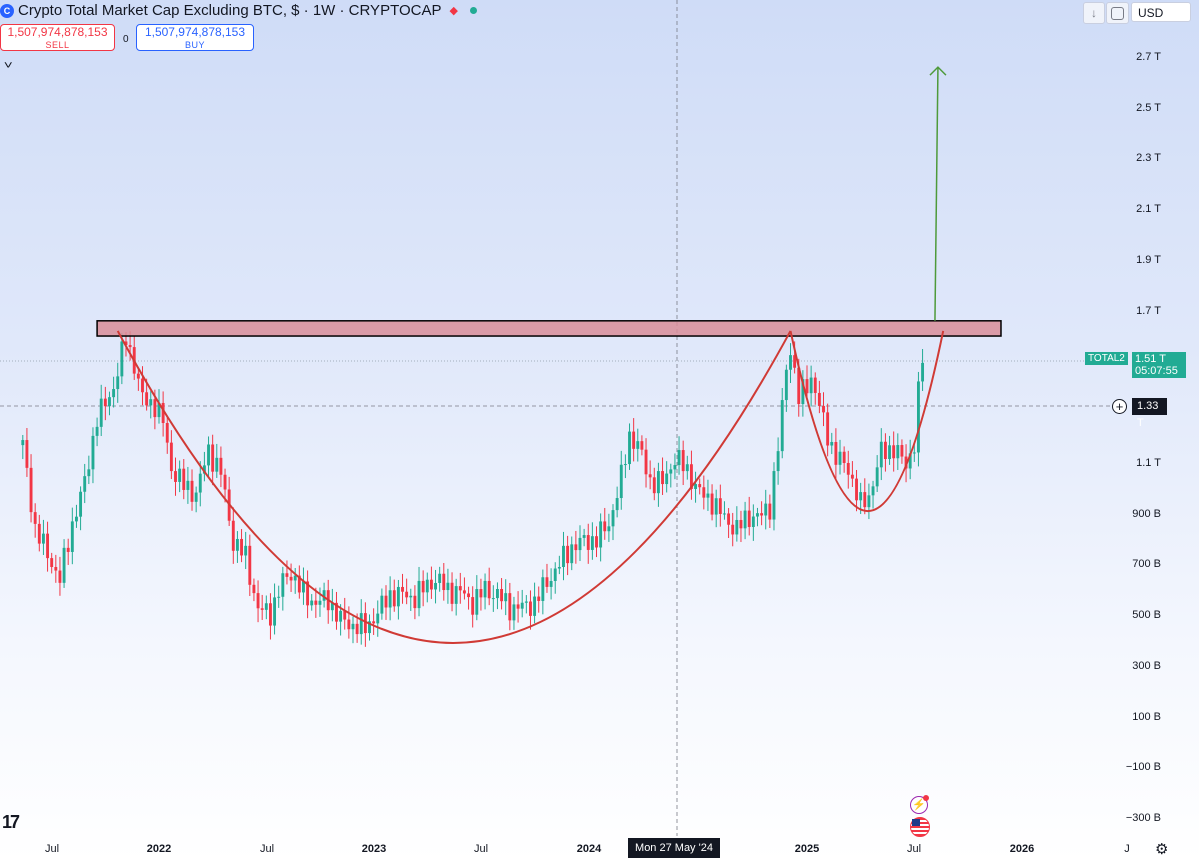 This screenshot has height=861, width=1199. I want to click on price-axis-label: 500 B, so click(1146, 615).